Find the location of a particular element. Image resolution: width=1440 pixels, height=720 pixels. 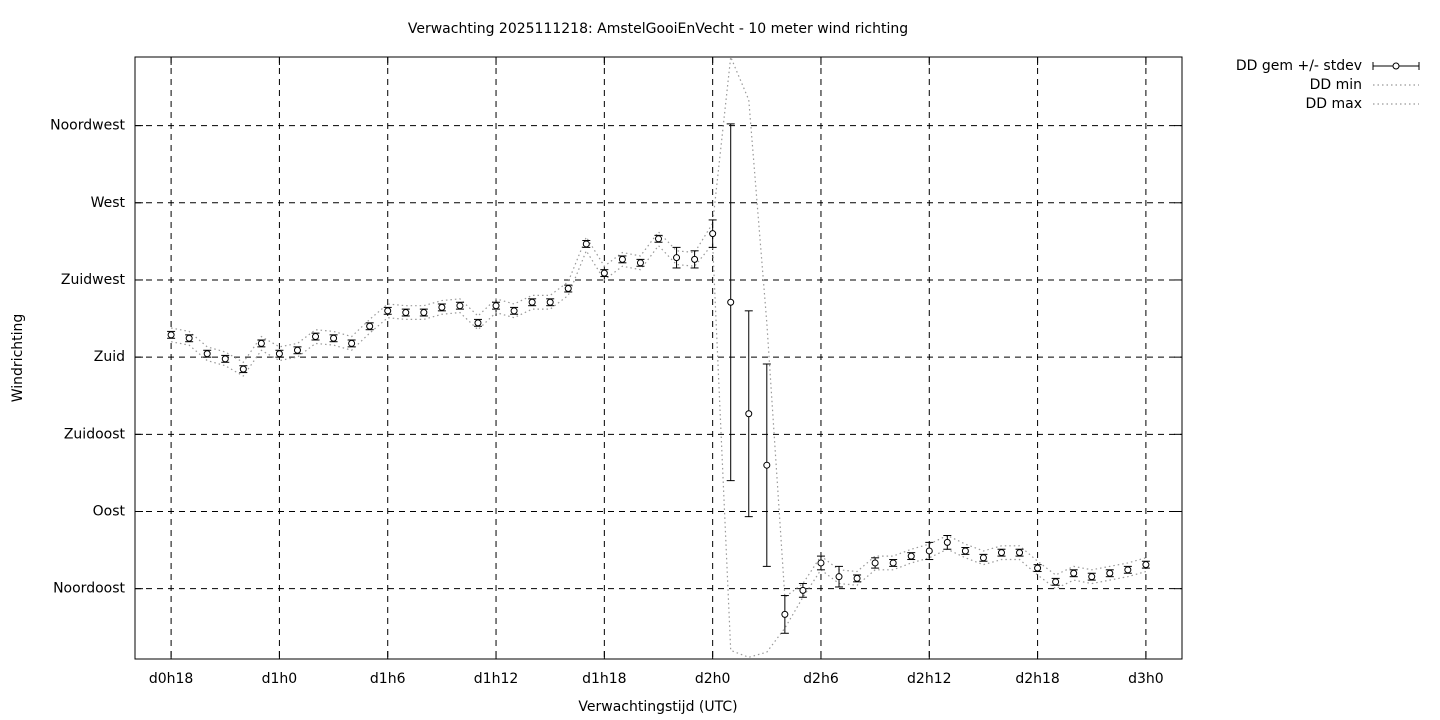

x-tick-label: d1h12 is located at coordinates (496, 679).